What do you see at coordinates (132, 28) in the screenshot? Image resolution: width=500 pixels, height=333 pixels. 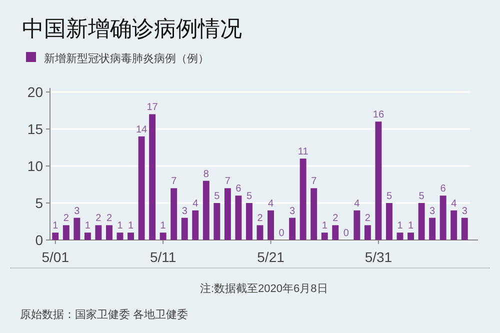 I see `chart-title: 中国新增确诊病例情况` at bounding box center [132, 28].